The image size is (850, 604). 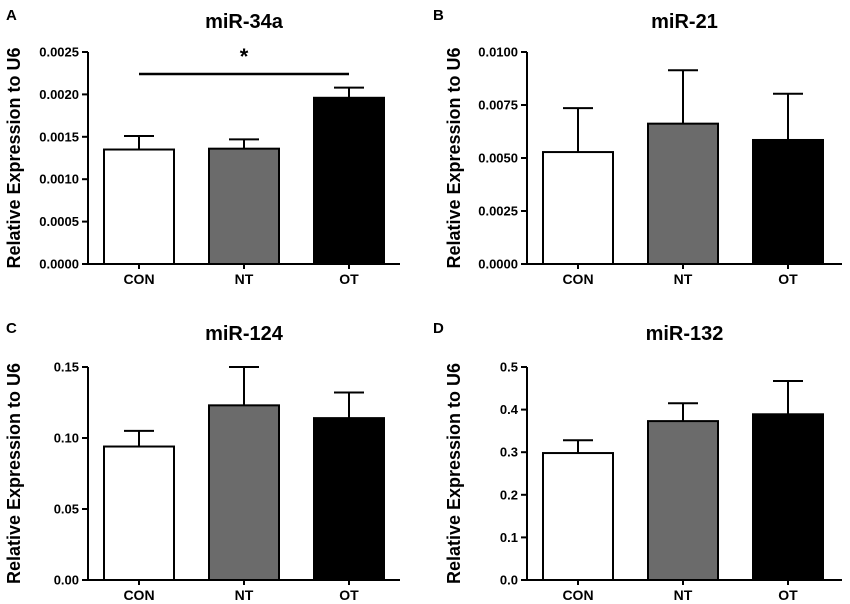 I want to click on y-tick-label: 0.1, so click(x=509, y=537).